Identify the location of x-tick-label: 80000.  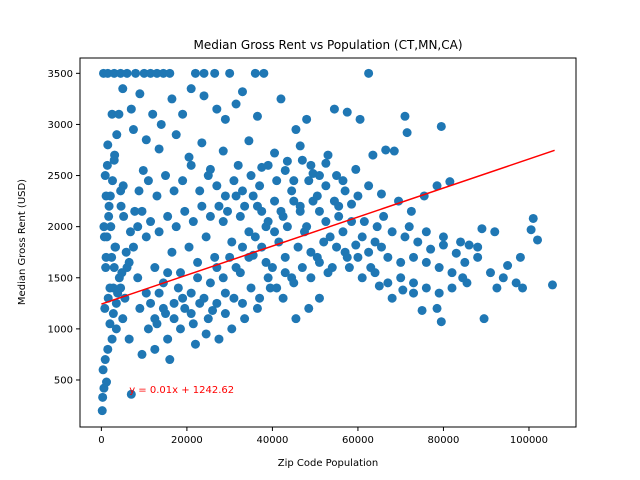
(444, 440).